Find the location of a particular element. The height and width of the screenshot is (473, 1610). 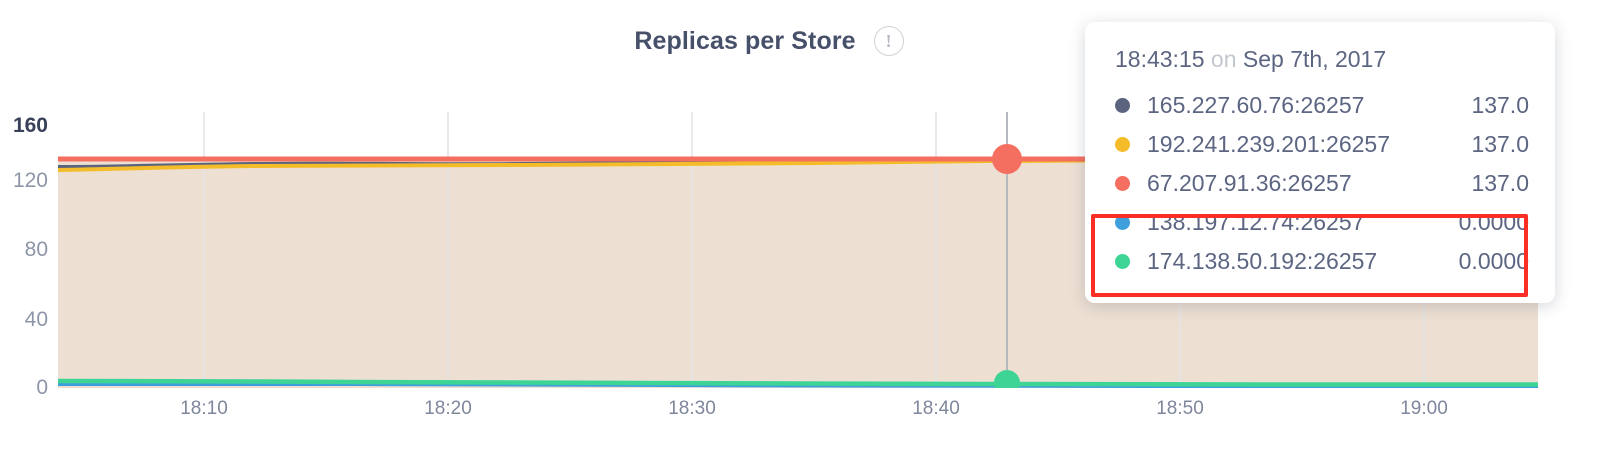

x-axis-tick: 18:20 is located at coordinates (448, 408).